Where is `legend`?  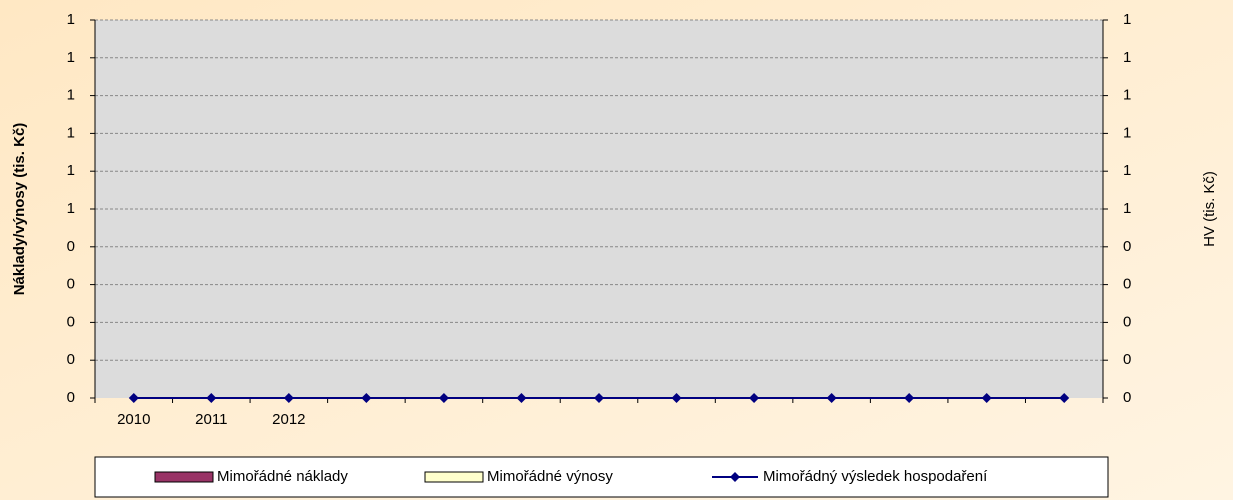 legend is located at coordinates (601, 477).